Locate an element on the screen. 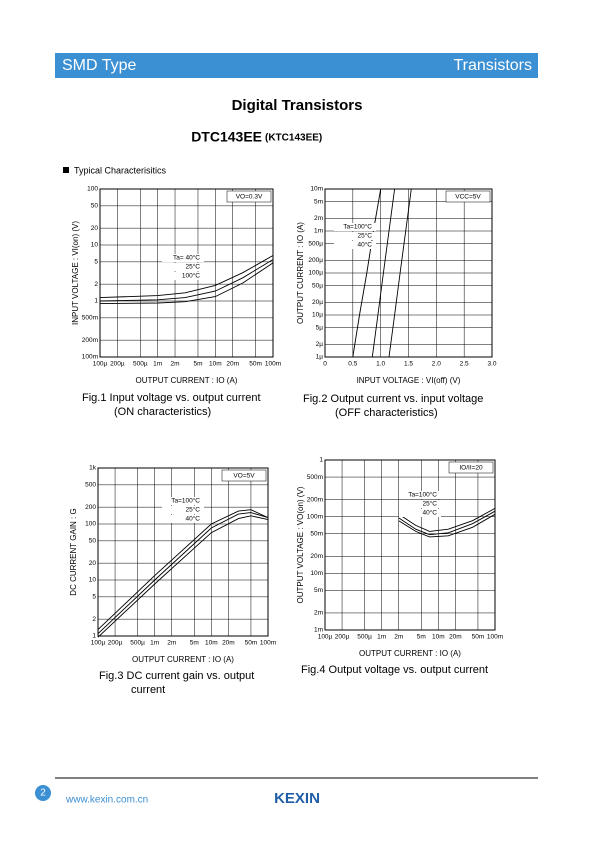 This screenshot has height=842, width=595. y-axis-label: INPUT VOLTAGE : VI(on) (V) is located at coordinates (75, 273).